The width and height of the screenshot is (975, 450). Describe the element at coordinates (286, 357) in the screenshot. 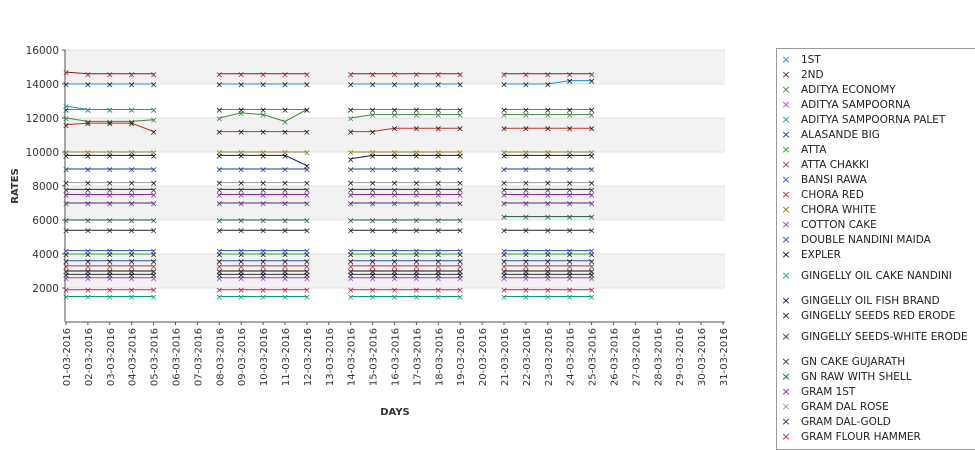

I see `x-tick-label: 11-03-2016` at that location.